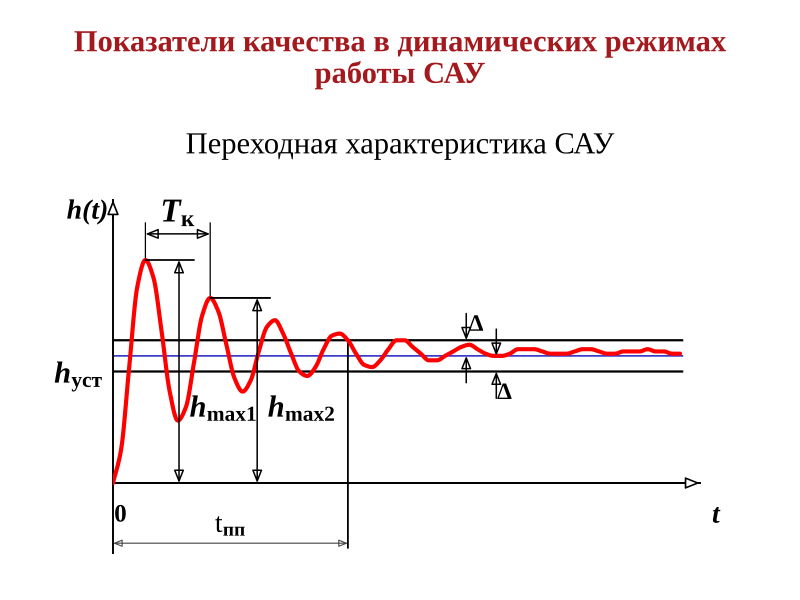 The height and width of the screenshot is (600, 800). Describe the element at coordinates (301, 408) in the screenshot. I see `annotation: h$_{max2}$` at that location.